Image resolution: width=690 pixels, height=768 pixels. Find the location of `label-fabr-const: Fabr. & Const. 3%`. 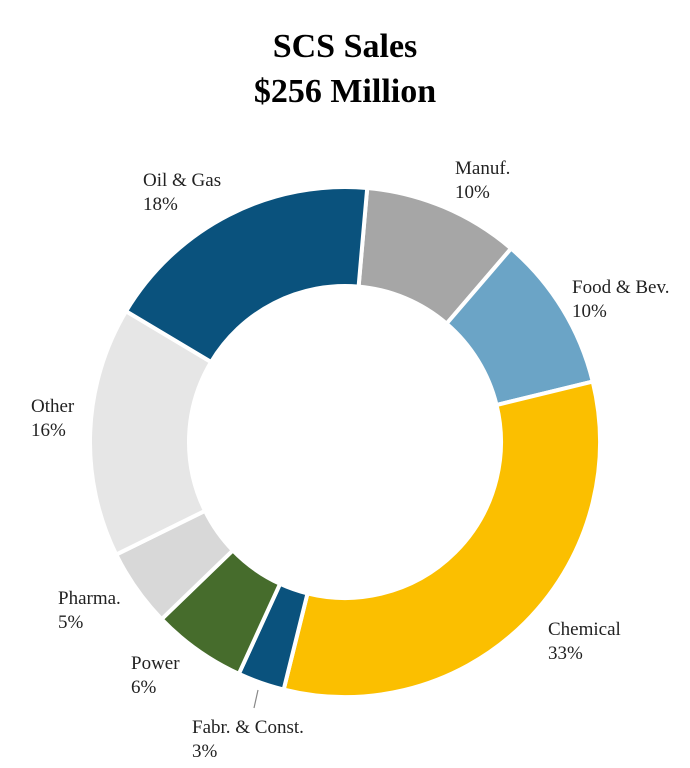

label-fabr-const: Fabr. & Const. 3% is located at coordinates (248, 739).